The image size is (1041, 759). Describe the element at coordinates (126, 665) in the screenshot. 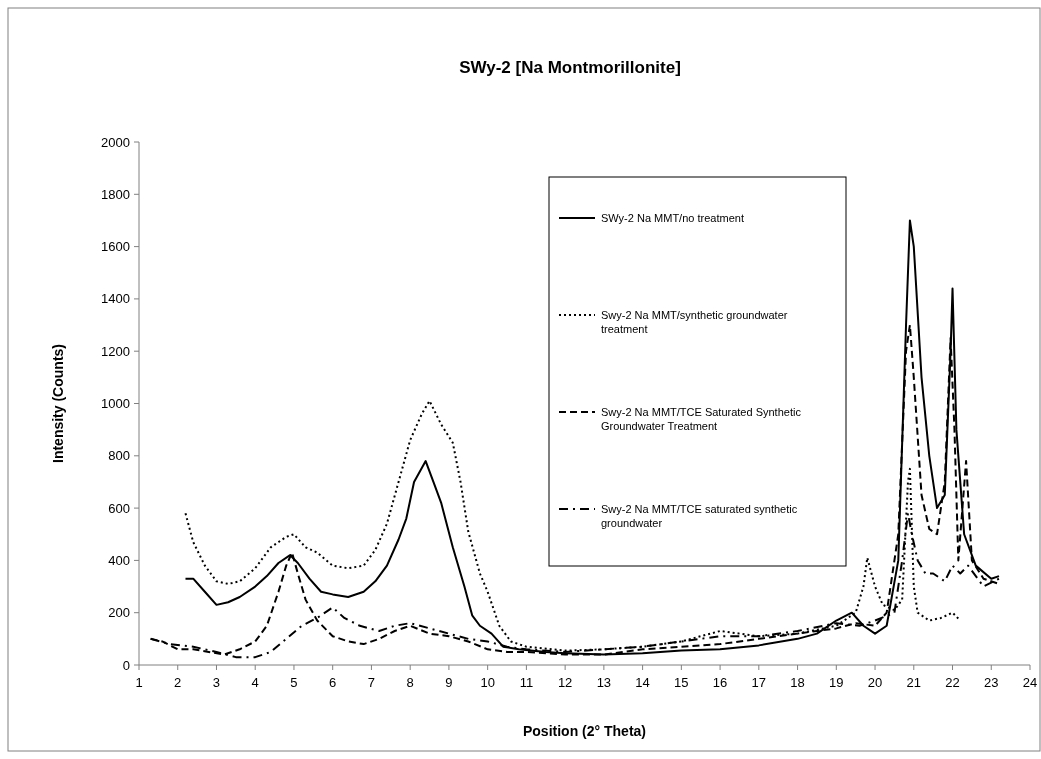

I see `y-tick-label: 0` at that location.